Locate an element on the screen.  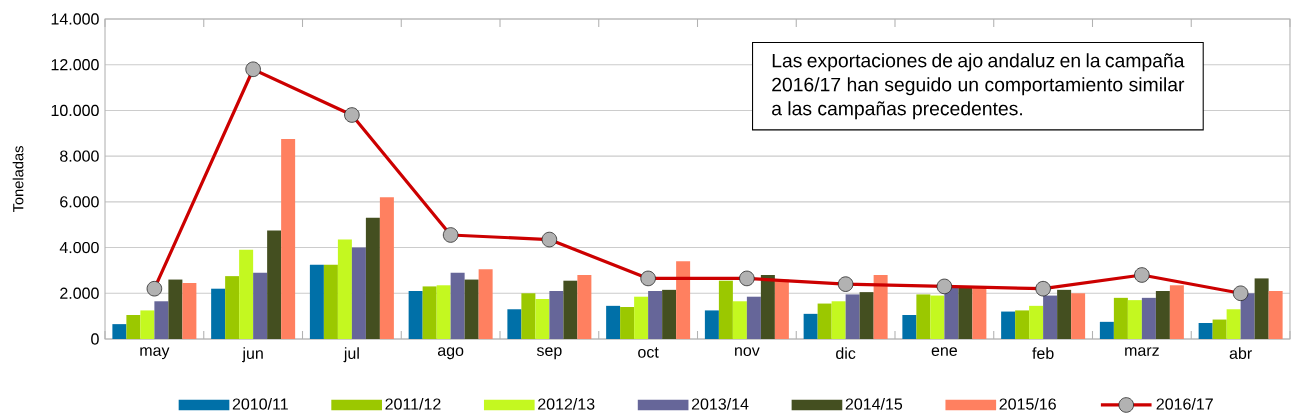
x-tick-label: dic is located at coordinates (846, 353).